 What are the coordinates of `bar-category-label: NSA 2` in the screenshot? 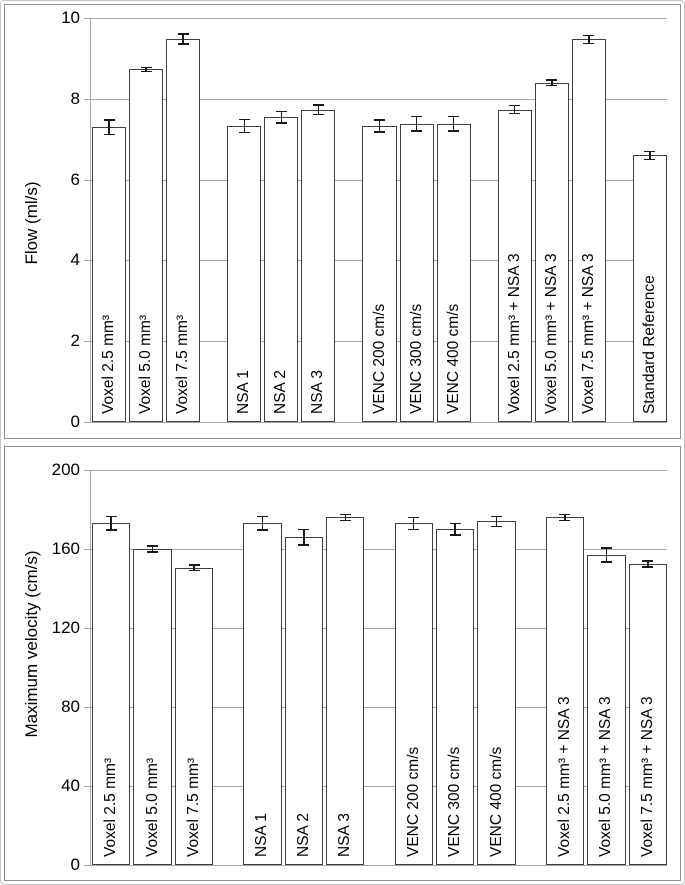 It's located at (303, 835).